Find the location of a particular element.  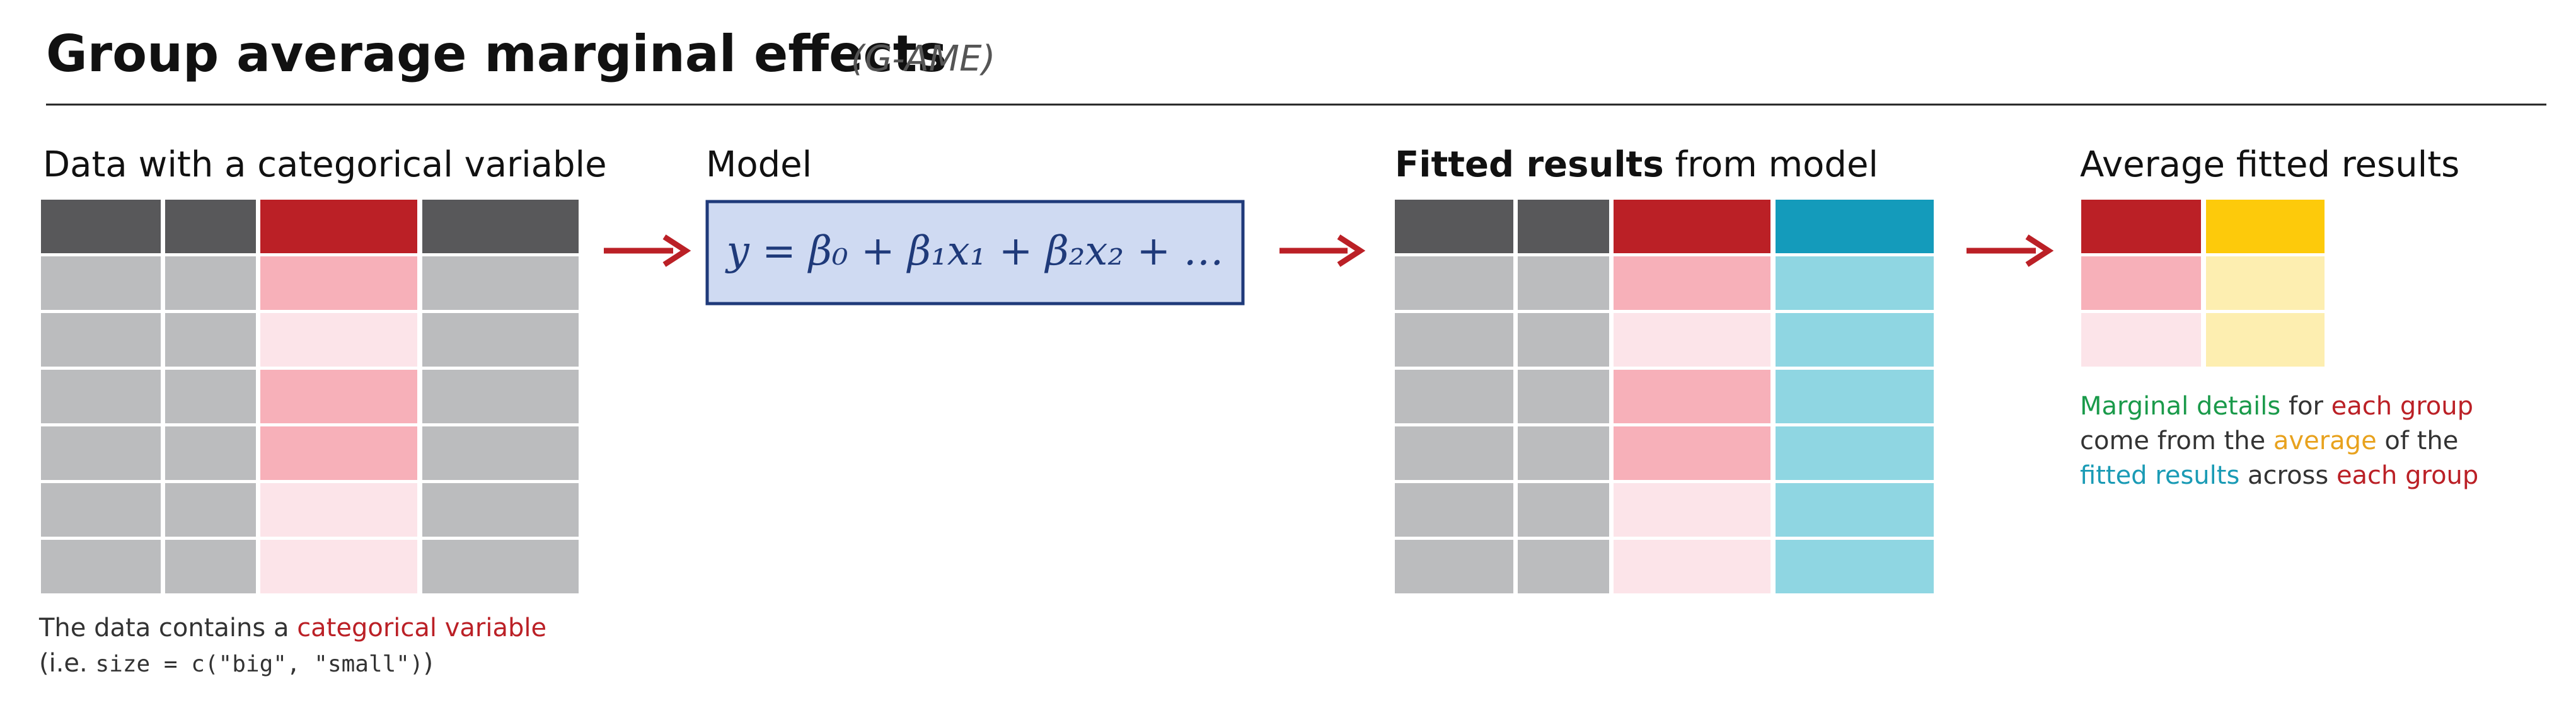

subtitle: (G-AME) is located at coordinates (923, 58).